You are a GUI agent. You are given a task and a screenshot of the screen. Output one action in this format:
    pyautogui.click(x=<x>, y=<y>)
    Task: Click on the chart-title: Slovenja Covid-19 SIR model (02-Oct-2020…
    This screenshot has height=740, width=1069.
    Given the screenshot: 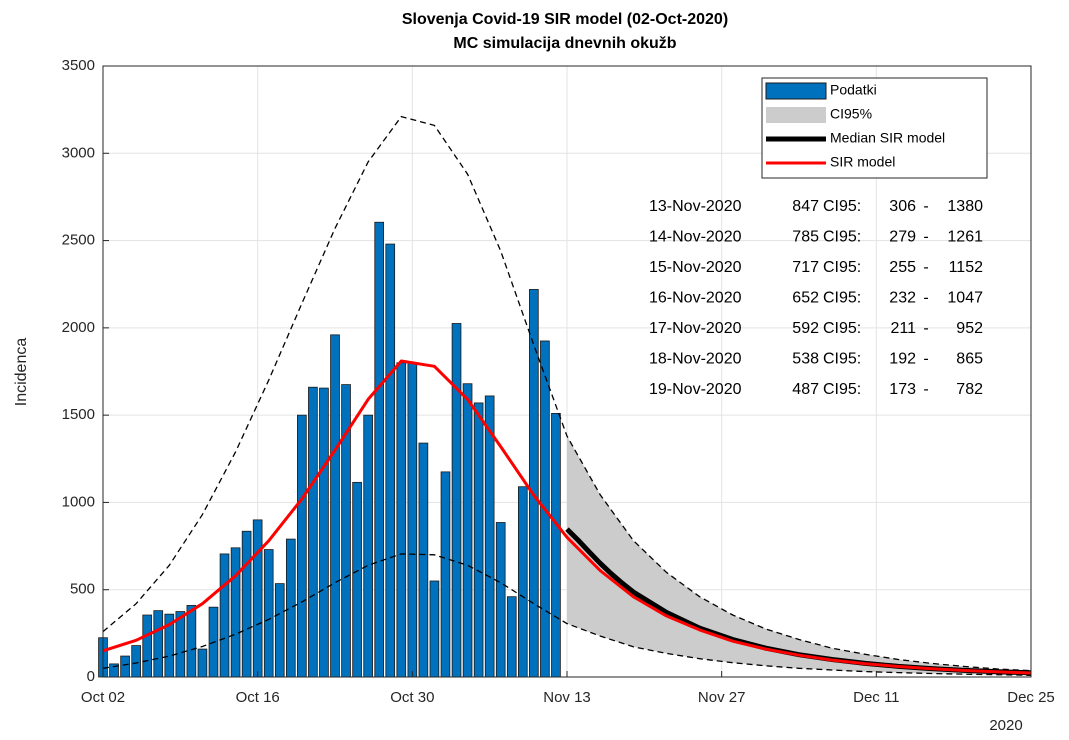 What is the action you would take?
    pyautogui.click(x=565, y=19)
    